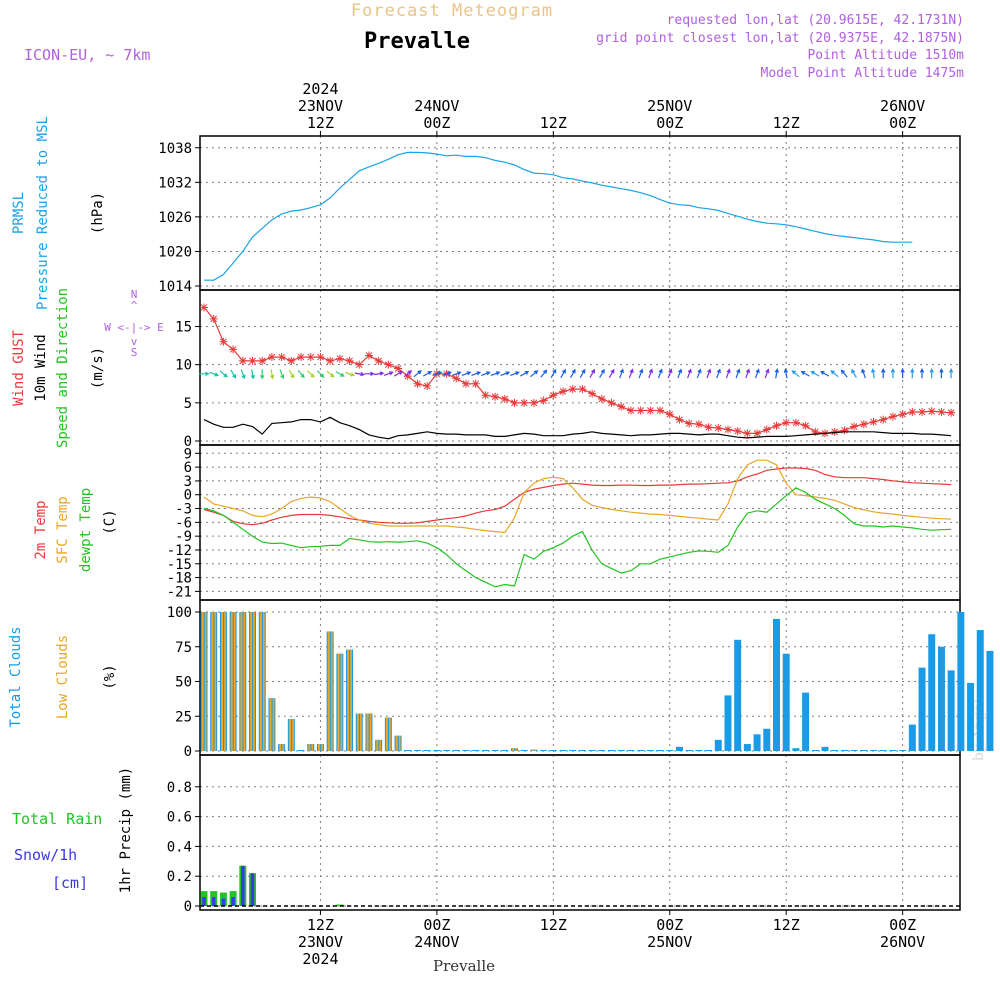  I want to click on y-tick-label: 5, so click(188, 404).